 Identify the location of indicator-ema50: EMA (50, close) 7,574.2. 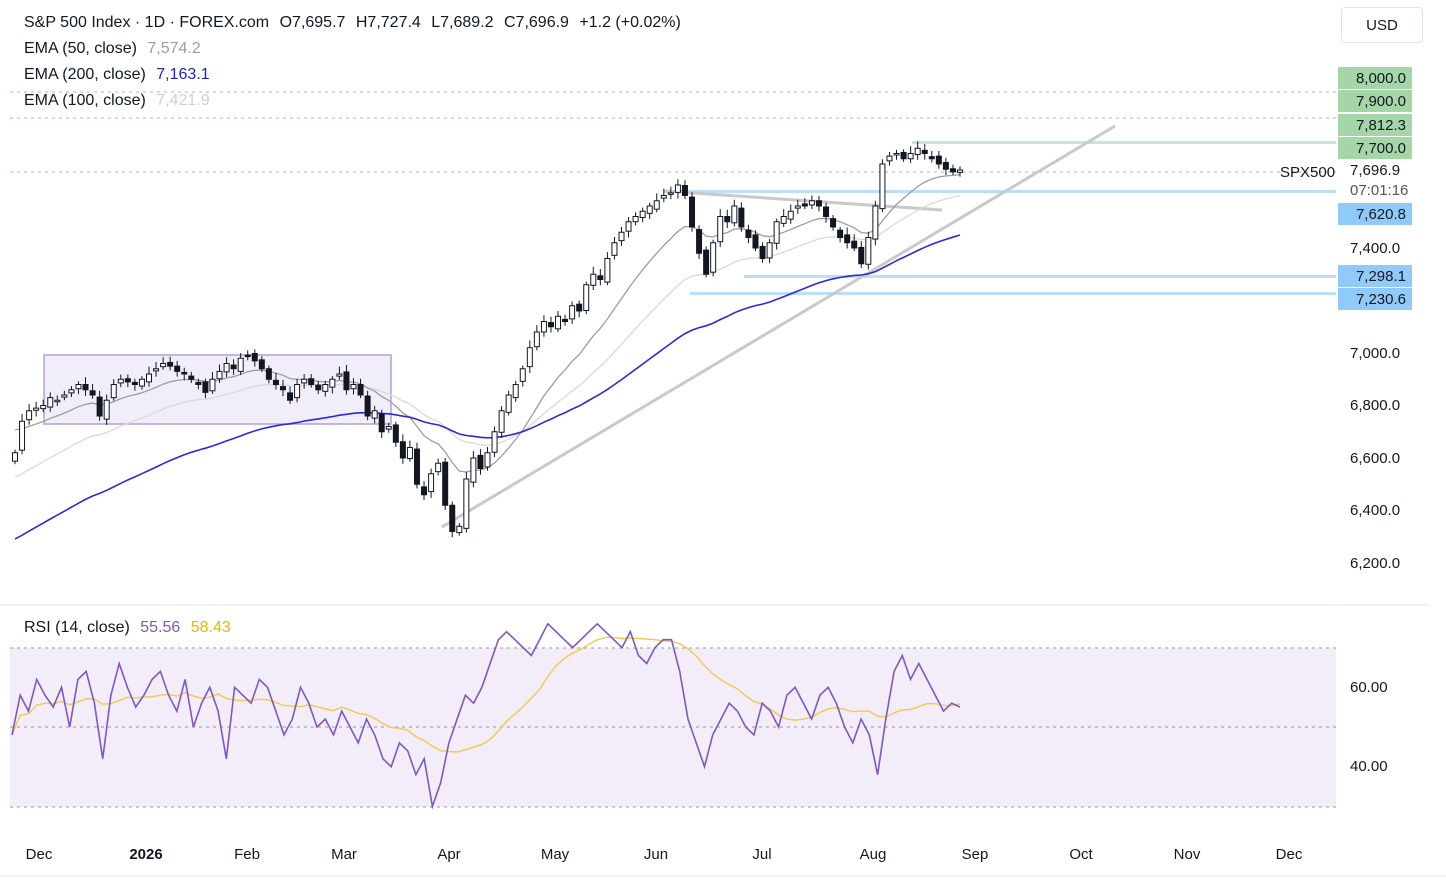
(115, 49).